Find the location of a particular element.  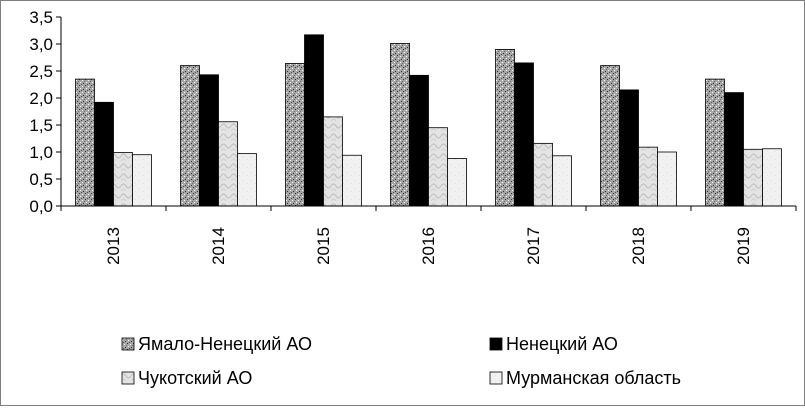

legend-label-1: Ненецкий АО is located at coordinates (562, 344).